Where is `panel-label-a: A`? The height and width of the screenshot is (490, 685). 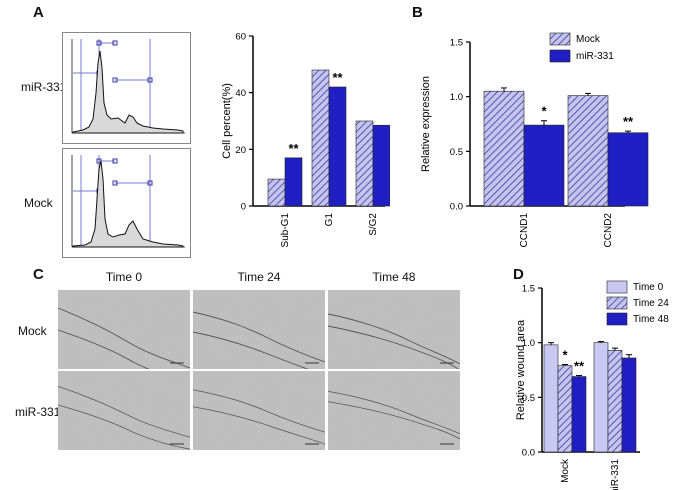 panel-label-a: A is located at coordinates (38, 12).